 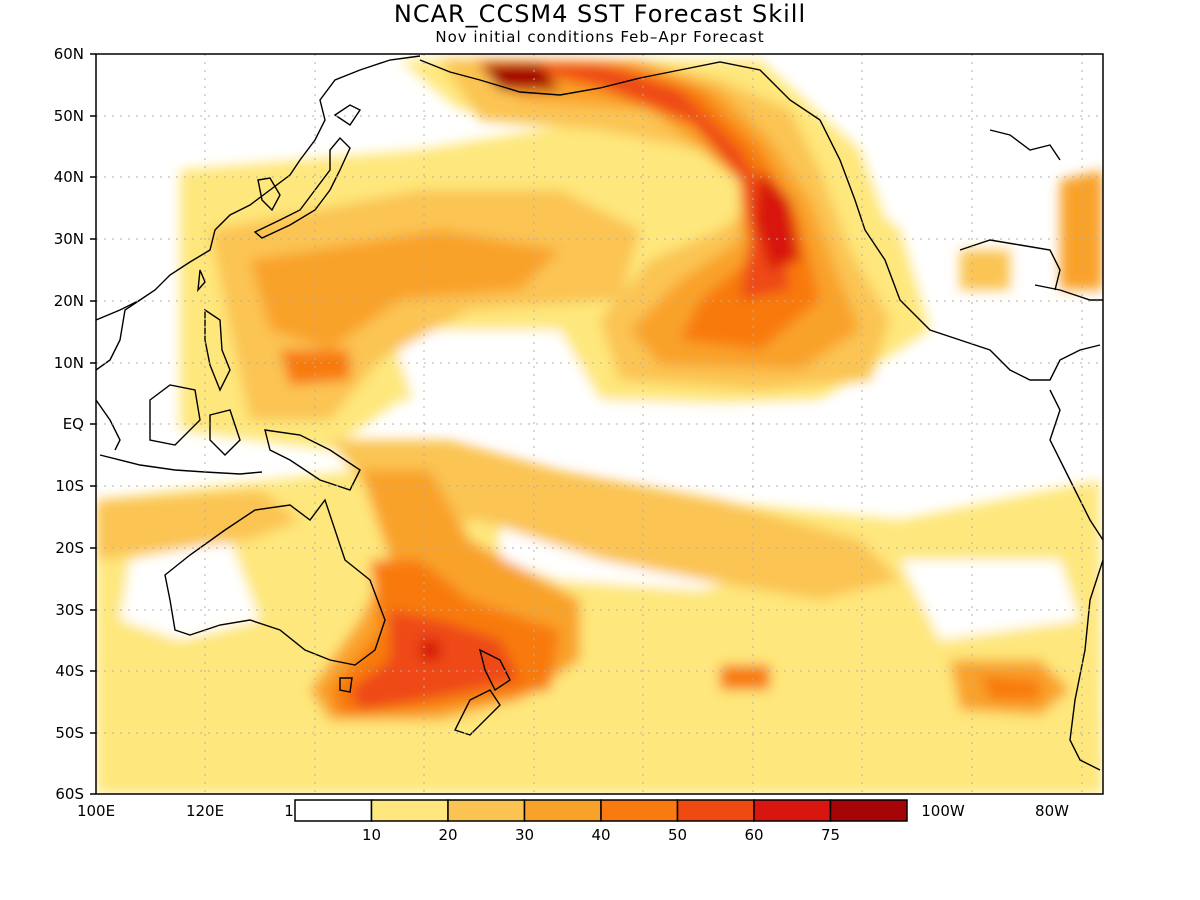 What do you see at coordinates (205, 811) in the screenshot?
I see `lon-label: 120E` at bounding box center [205, 811].